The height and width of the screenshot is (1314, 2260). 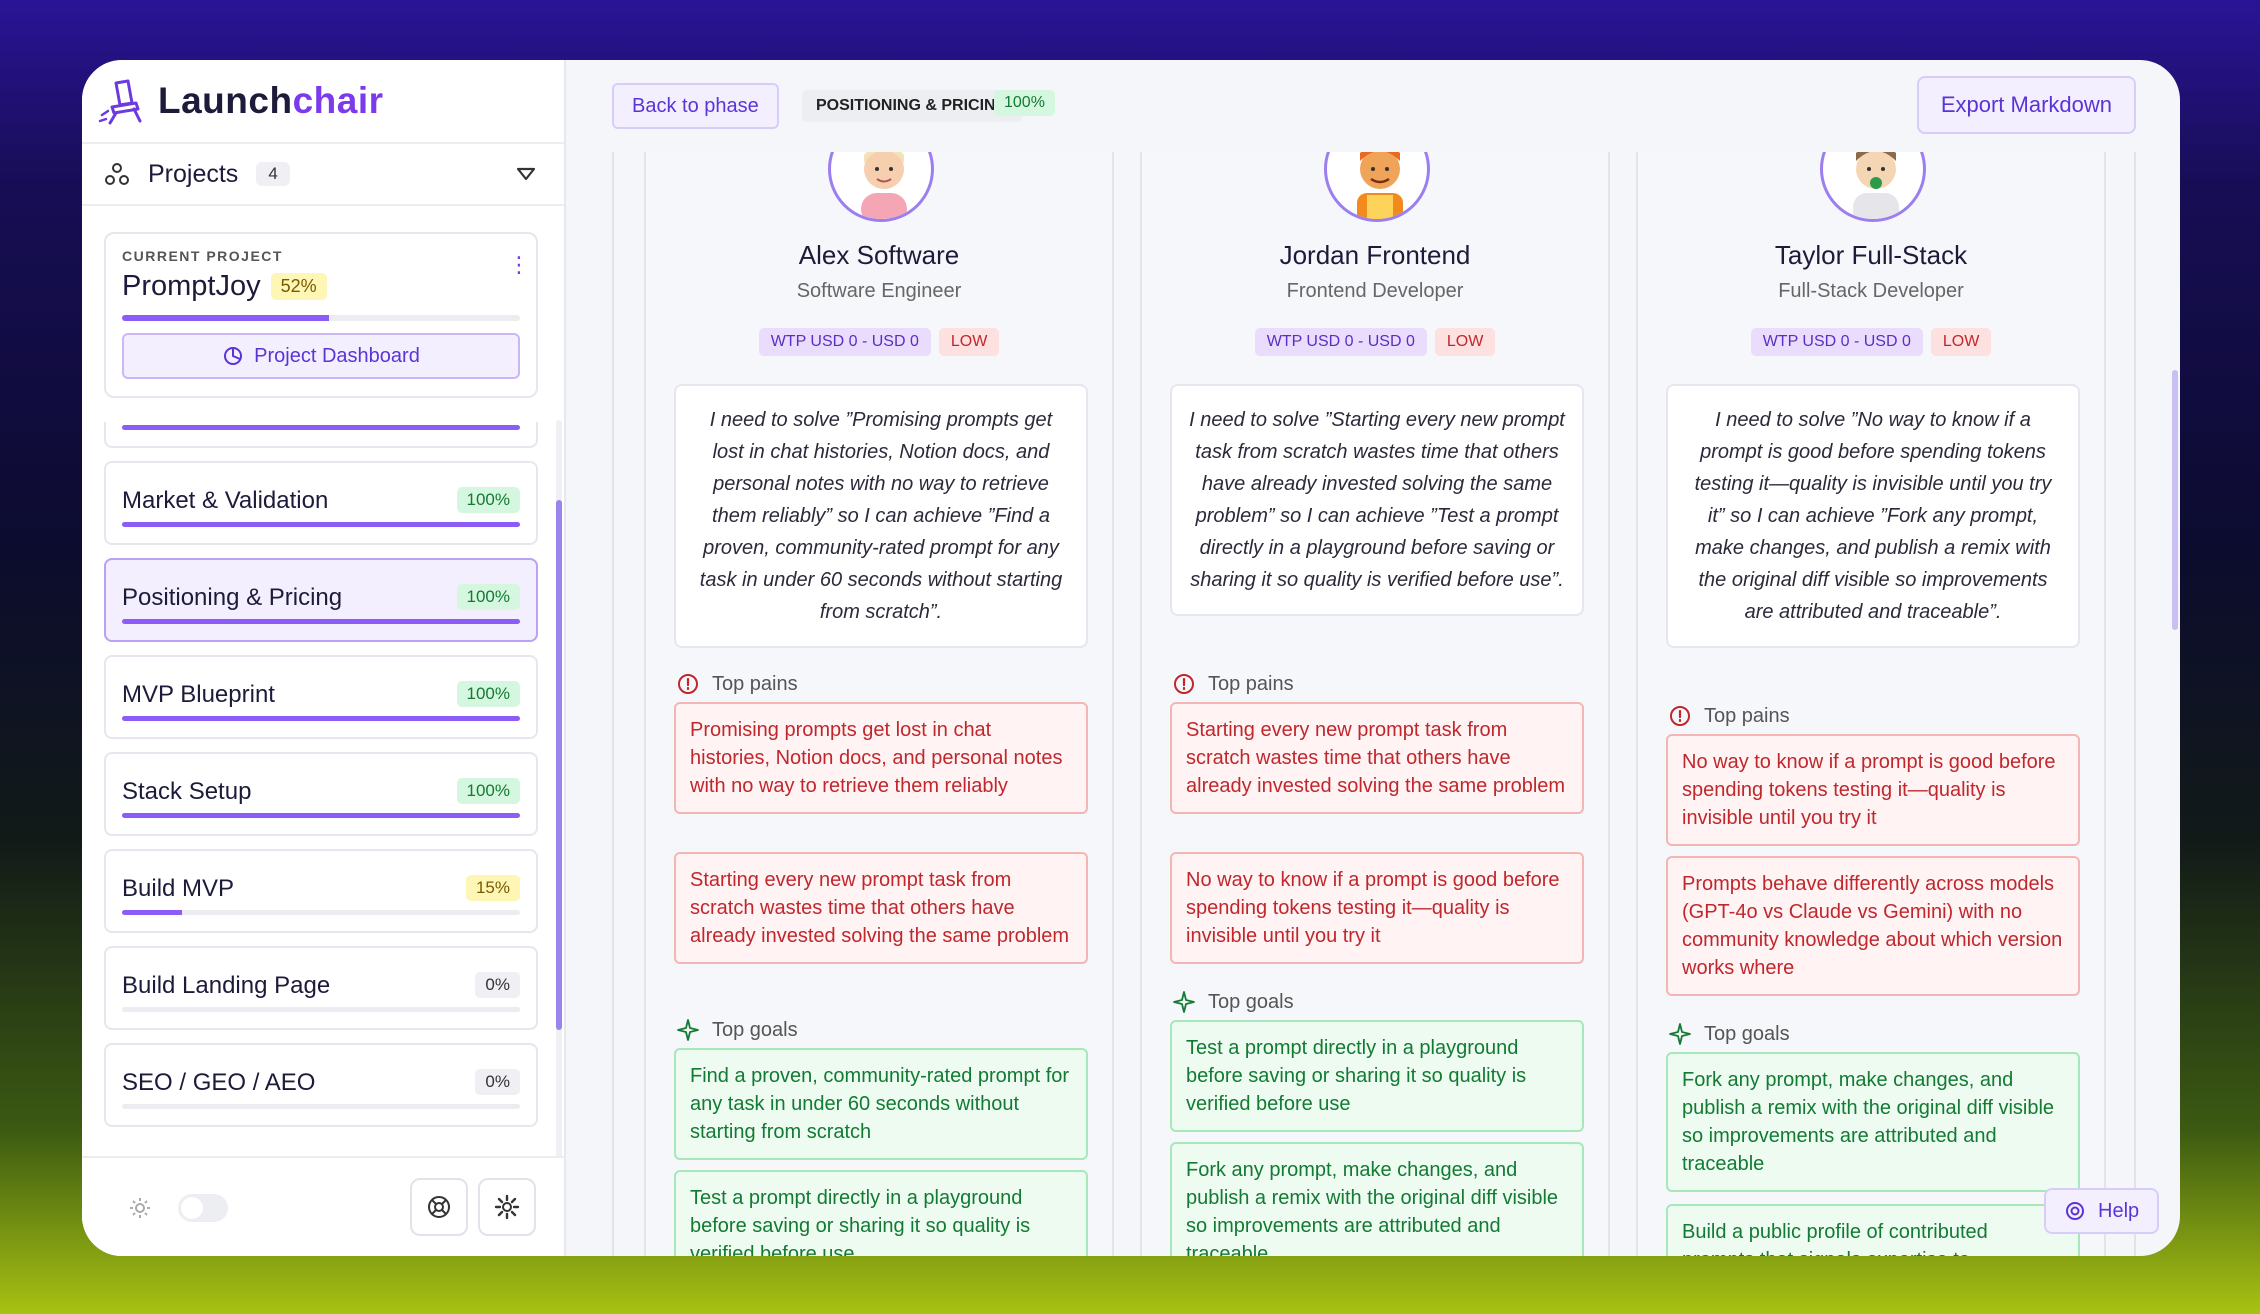 I want to click on chevron-down-icon, so click(x=526, y=174).